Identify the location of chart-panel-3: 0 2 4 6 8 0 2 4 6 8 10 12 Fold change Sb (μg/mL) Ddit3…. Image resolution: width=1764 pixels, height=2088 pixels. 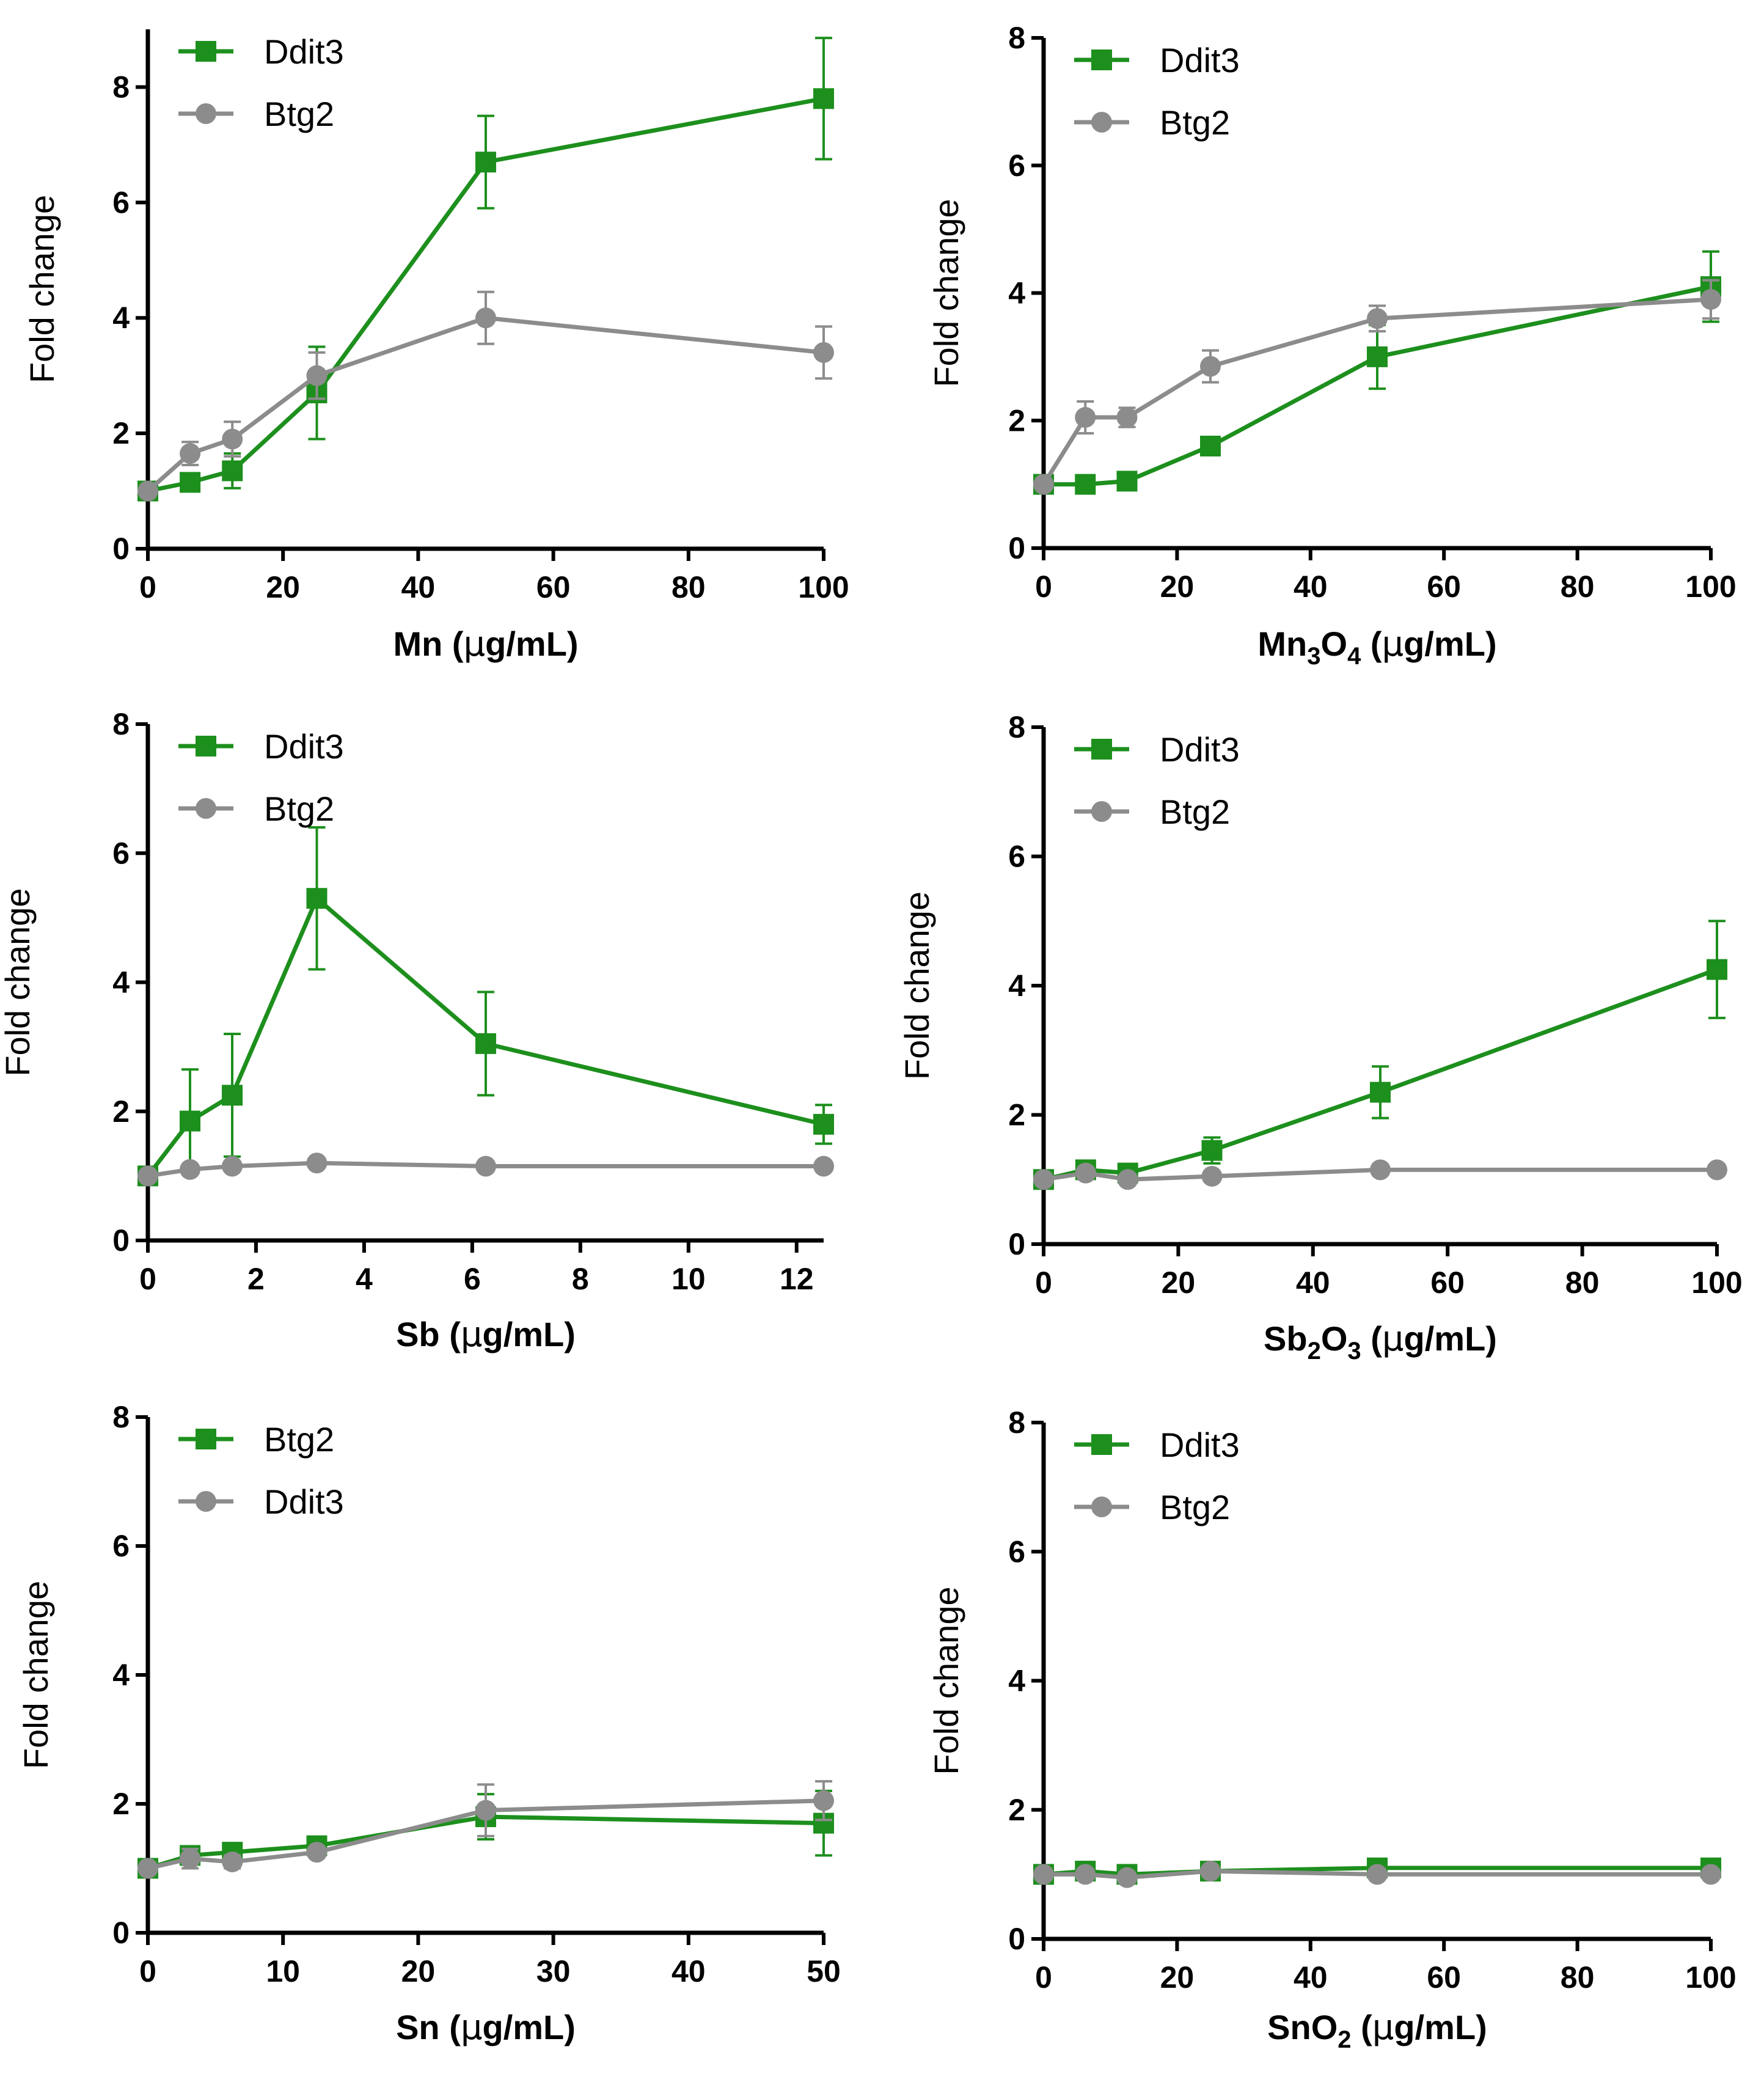
(417, 1031).